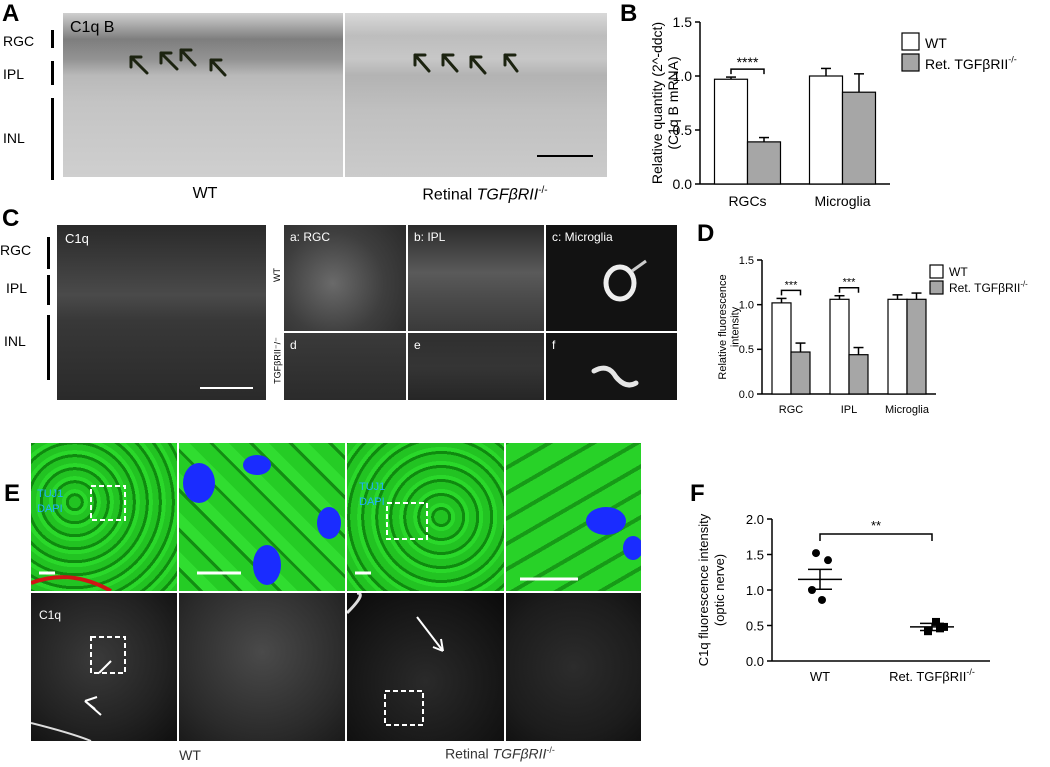 The width and height of the screenshot is (1050, 767). I want to click on nuclei-e-ko-zoom, so click(580, 544).